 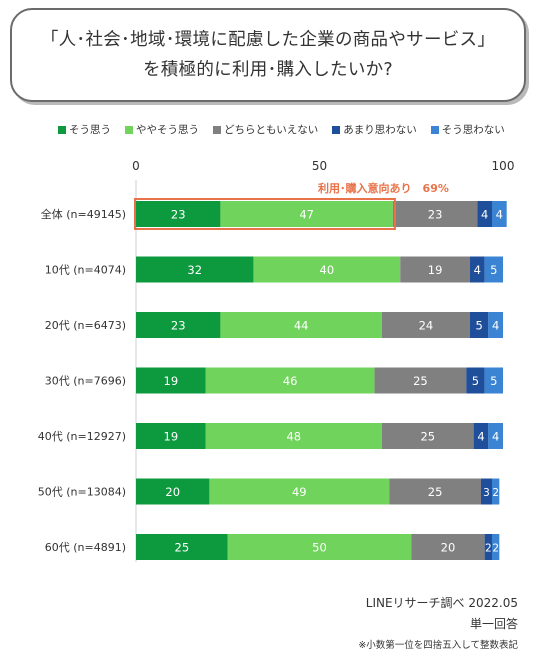 I want to click on category-label: 10代 (n=4074), so click(x=85, y=270).